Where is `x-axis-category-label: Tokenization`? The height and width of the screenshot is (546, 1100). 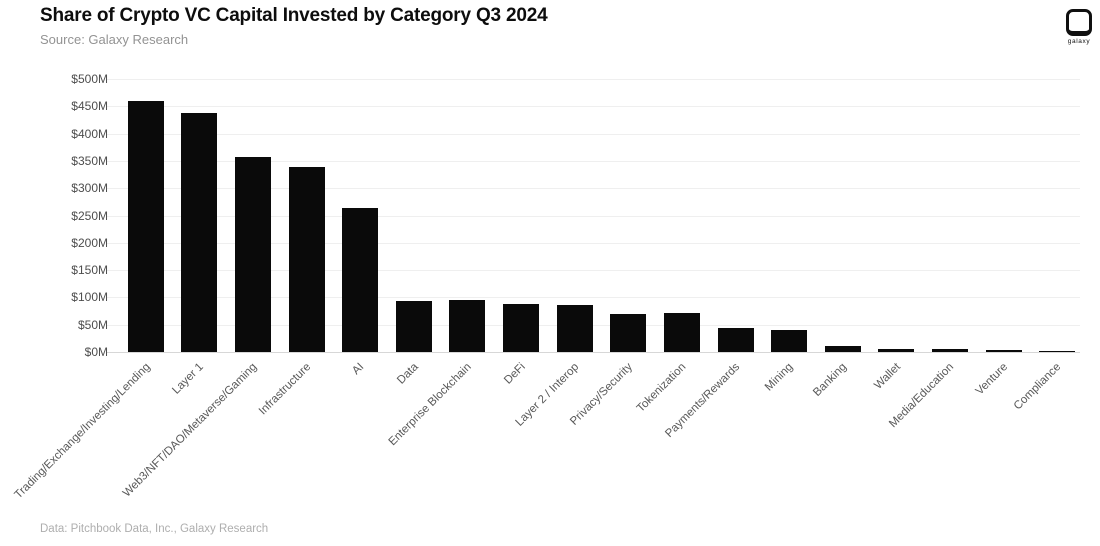 x-axis-category-label: Tokenization is located at coordinates (661, 388).